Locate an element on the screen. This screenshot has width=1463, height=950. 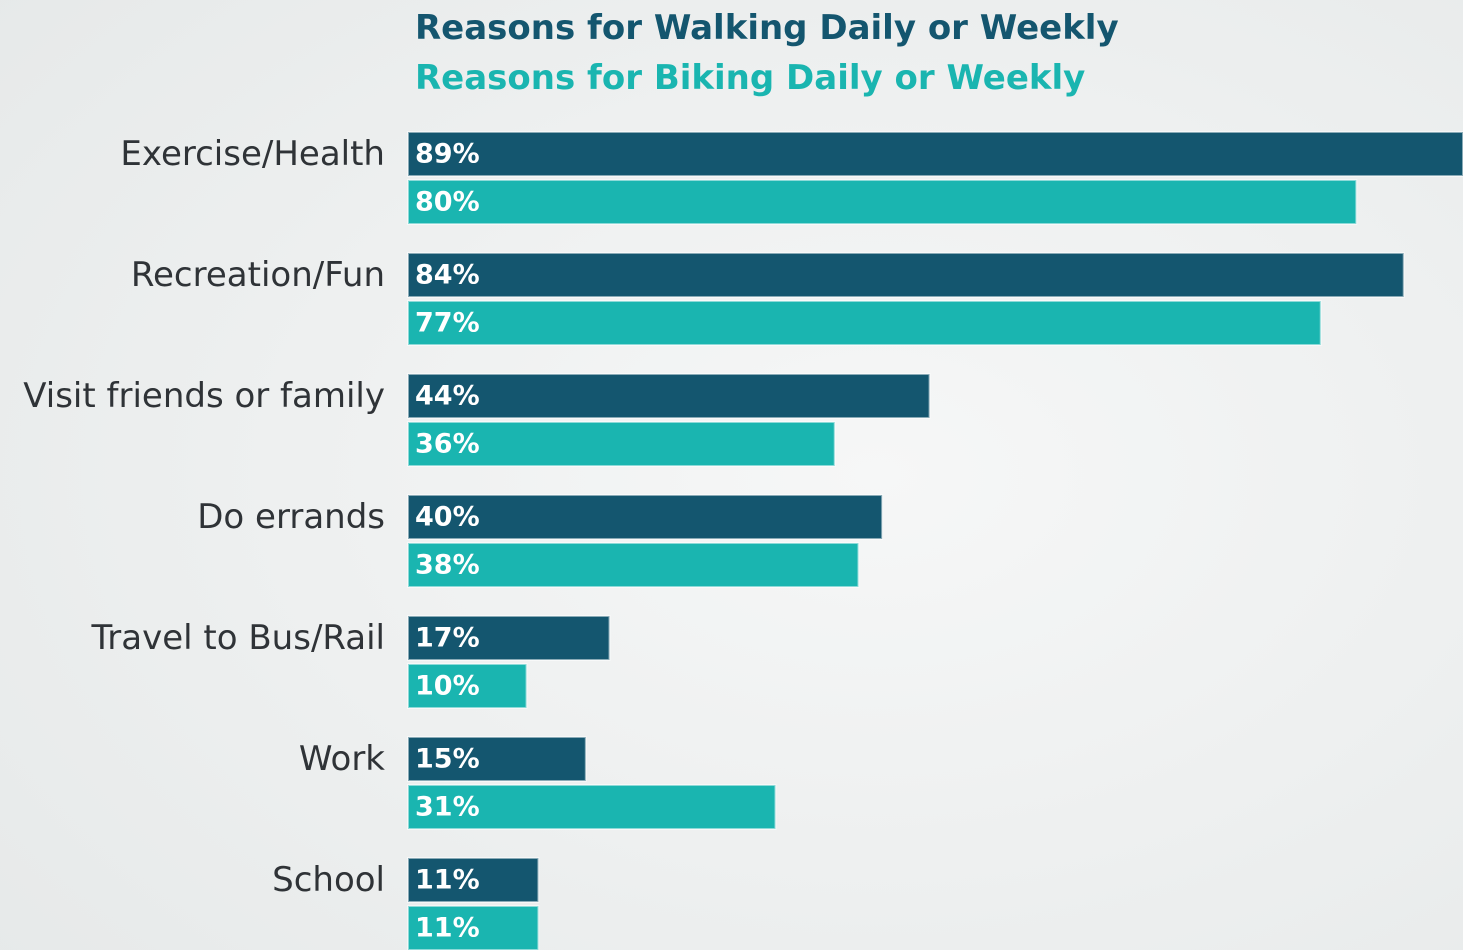
value-label: 89% is located at coordinates (447, 154).